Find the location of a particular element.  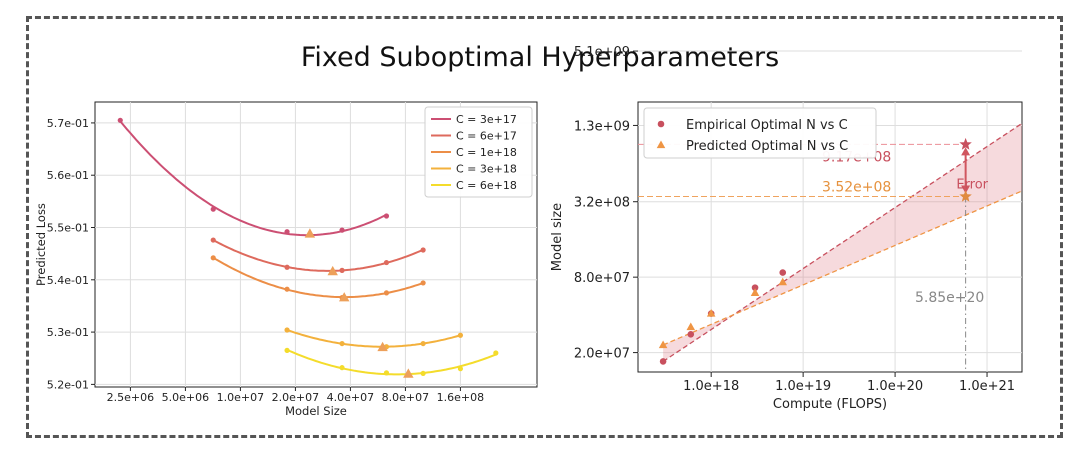

right-x-axis-label: Compute (FLOPS) is located at coordinates (830, 404).